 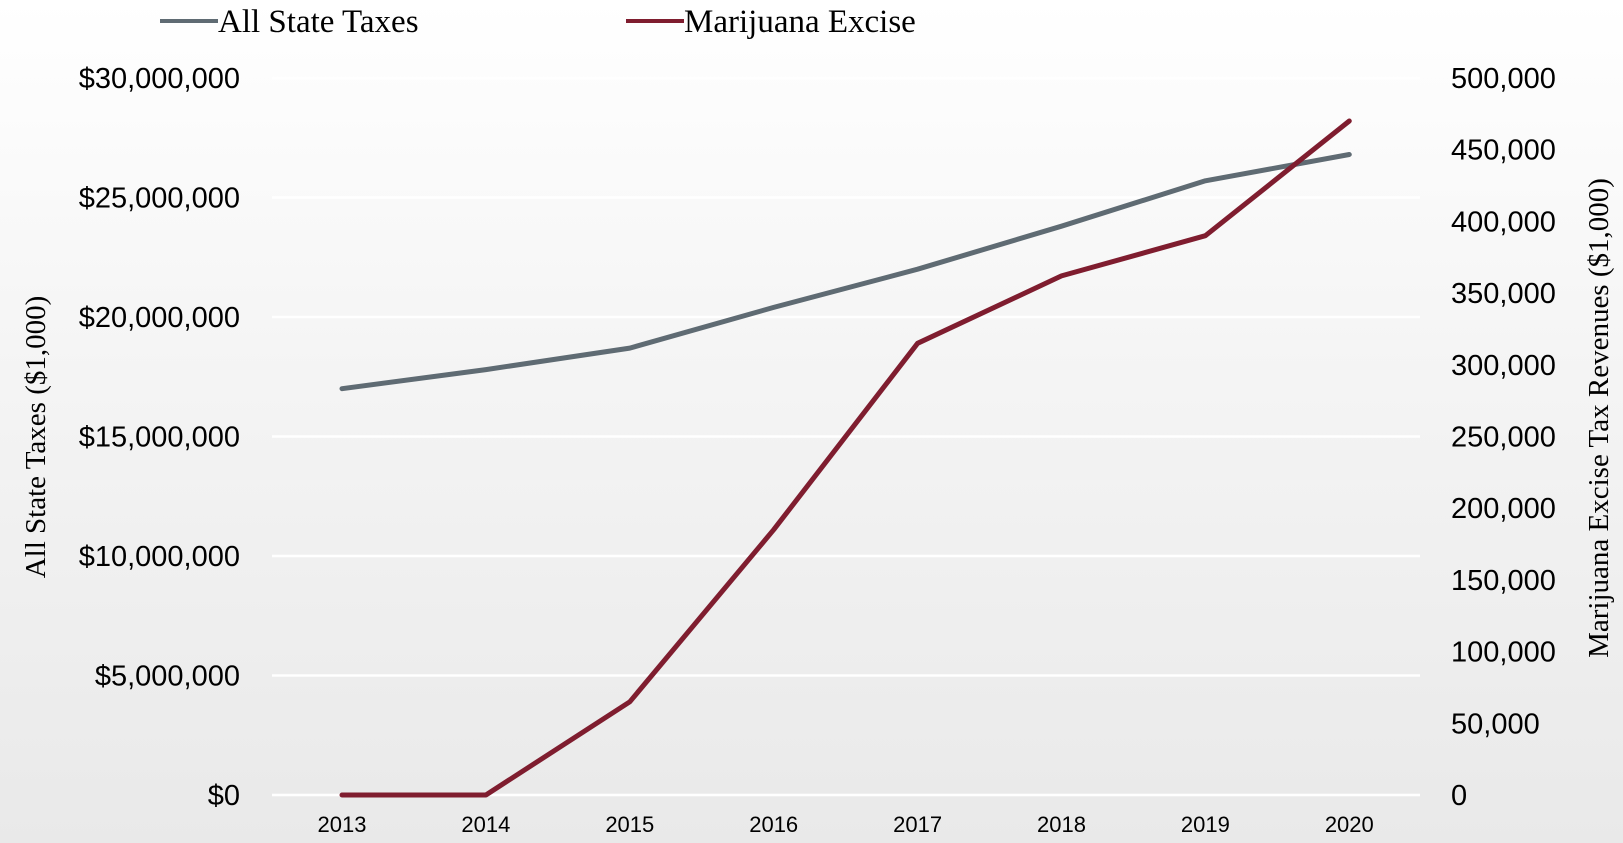 I want to click on right-tick-label: 200,000, so click(x=1503, y=509).